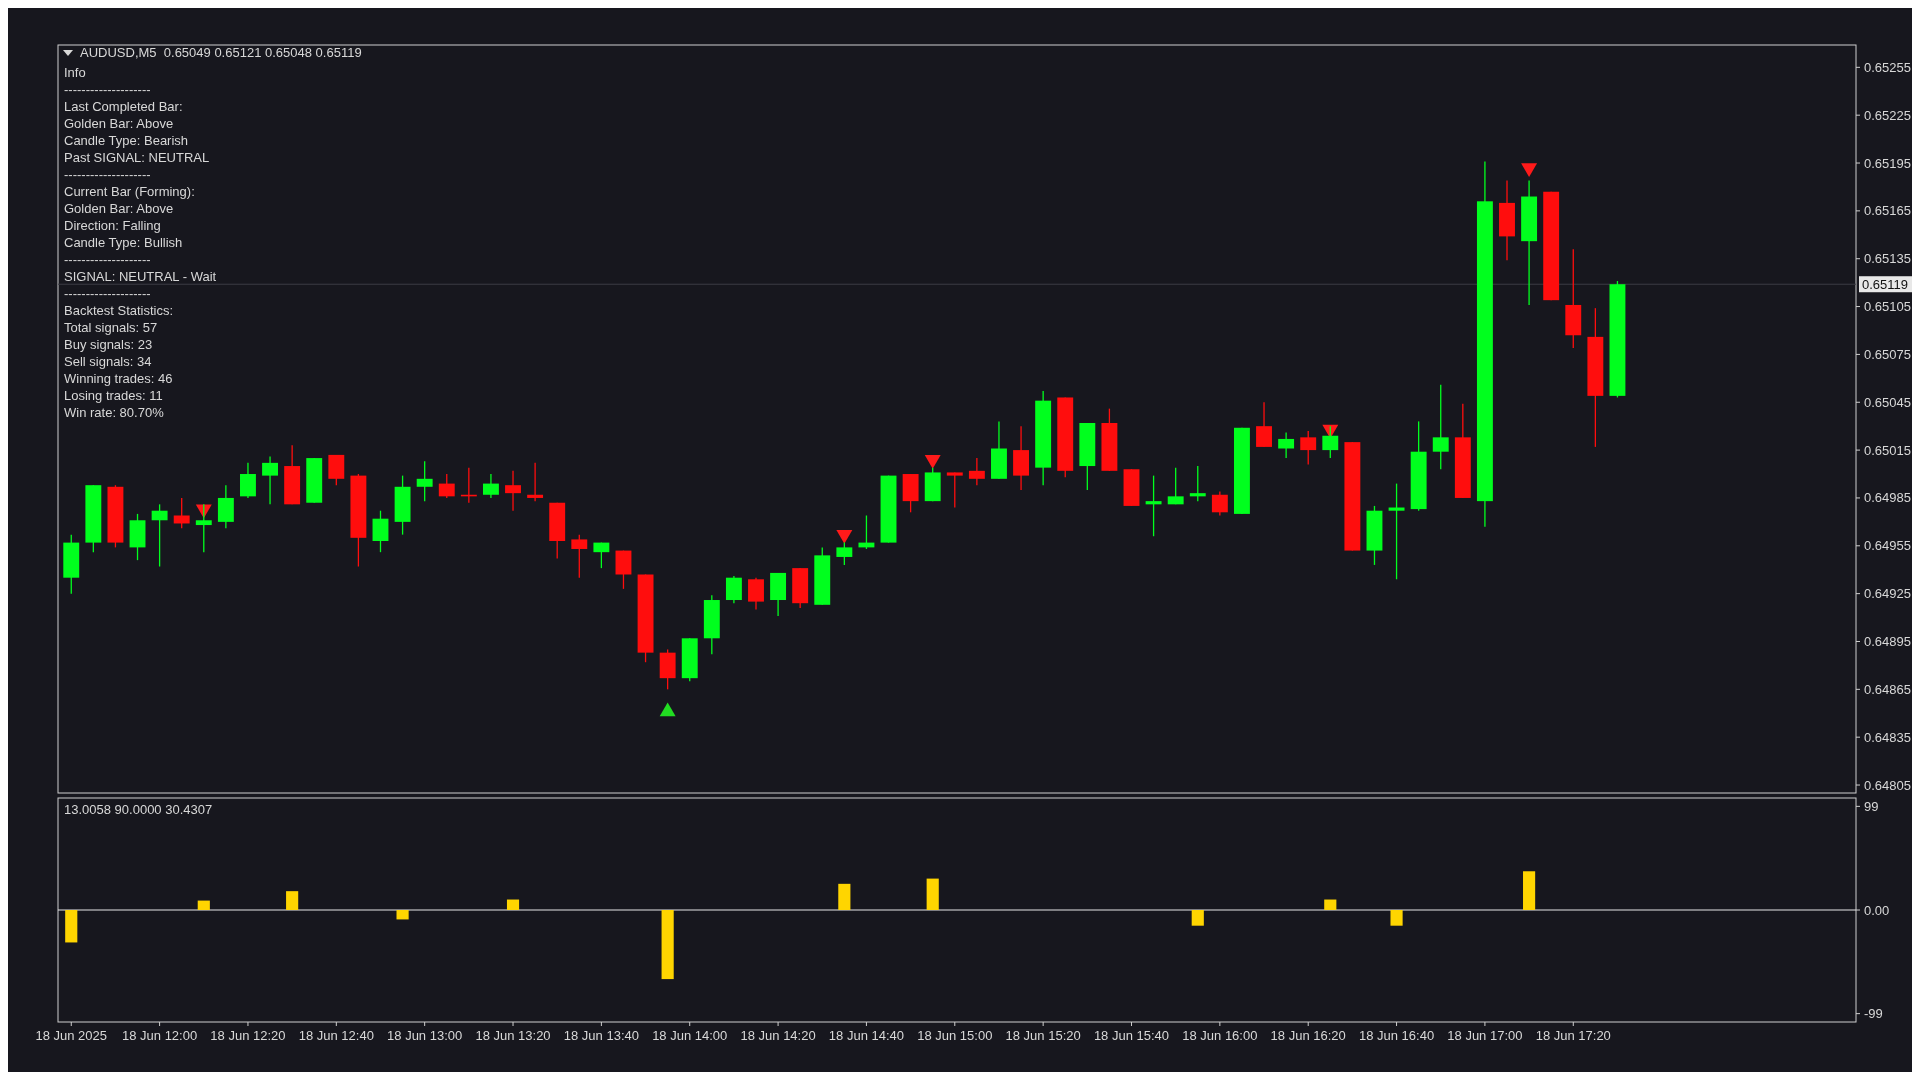  What do you see at coordinates (1485, 1035) in the screenshot?
I see `x-tick-label: 18 Jun 17:00` at bounding box center [1485, 1035].